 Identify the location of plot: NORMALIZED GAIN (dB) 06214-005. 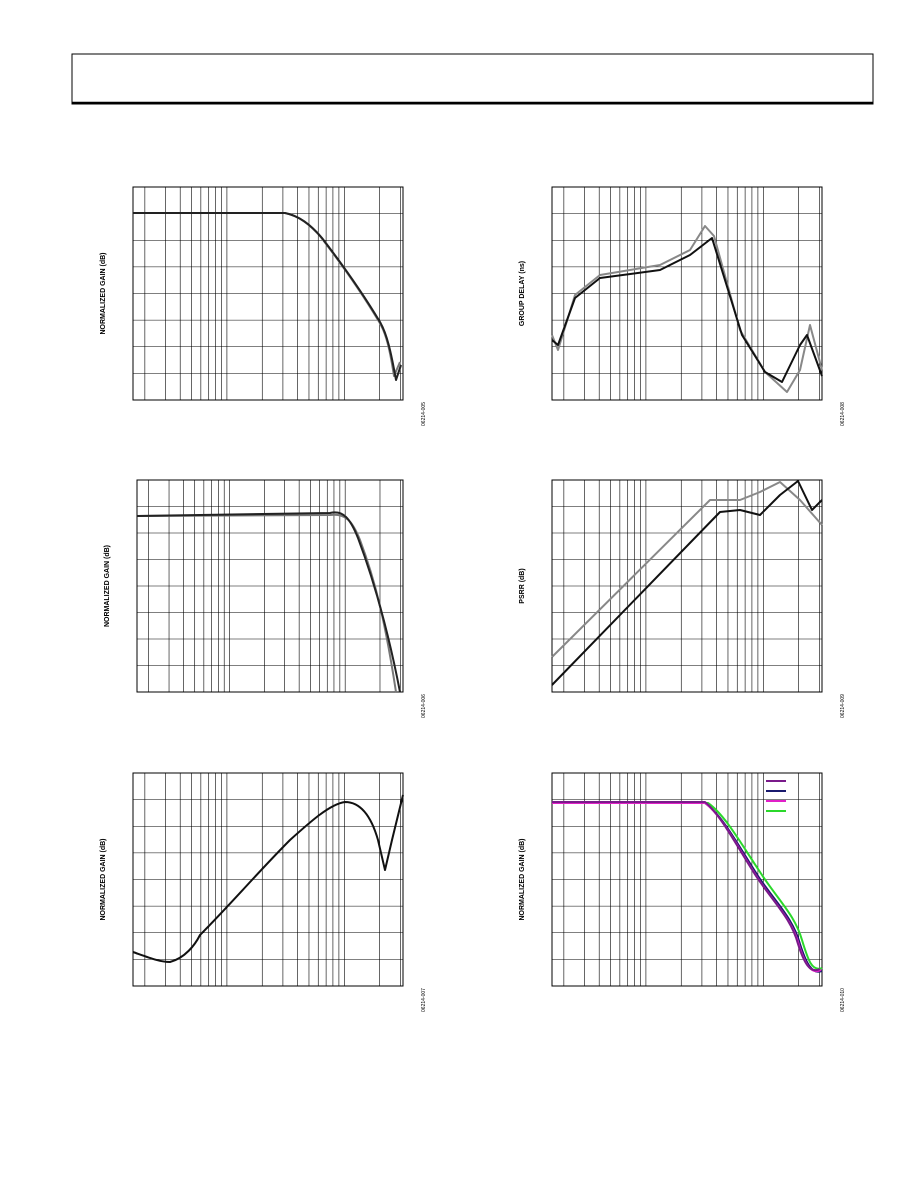
(263, 306).